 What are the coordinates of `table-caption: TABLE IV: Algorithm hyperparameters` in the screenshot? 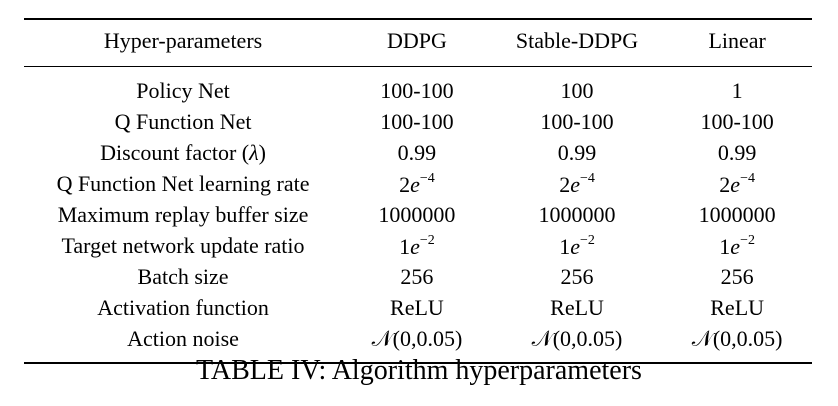 It's located at (419, 370).